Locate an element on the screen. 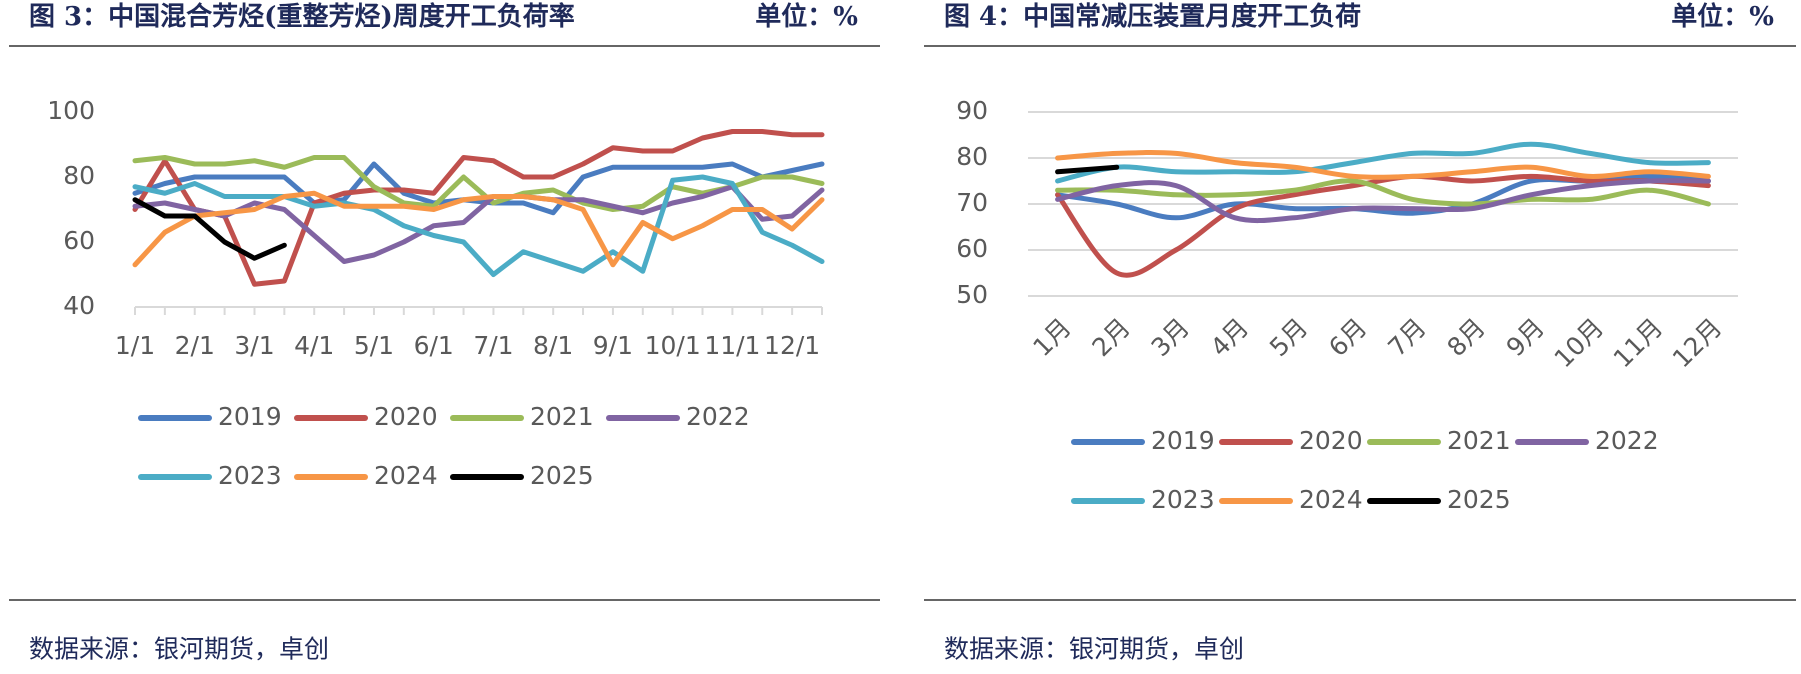 The width and height of the screenshot is (1801, 674). x-tick-label: 7月 is located at coordinates (1406, 337).